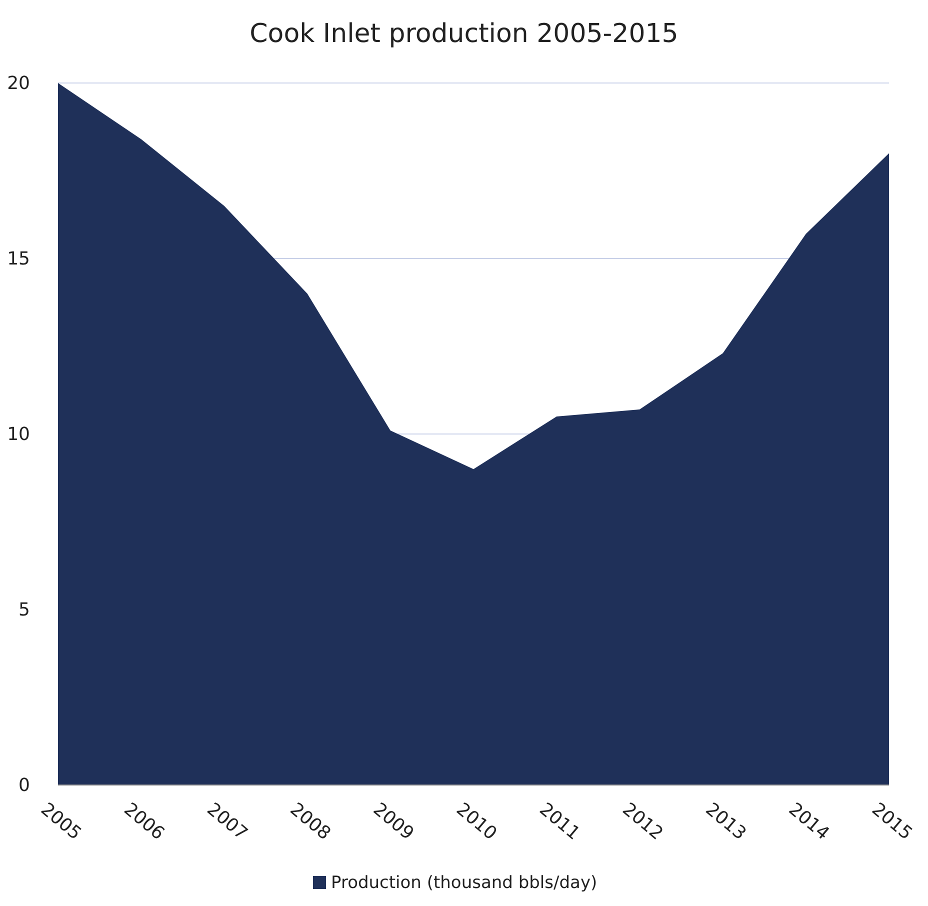  What do you see at coordinates (18, 259) in the screenshot?
I see `y-tick-label: 15` at bounding box center [18, 259].